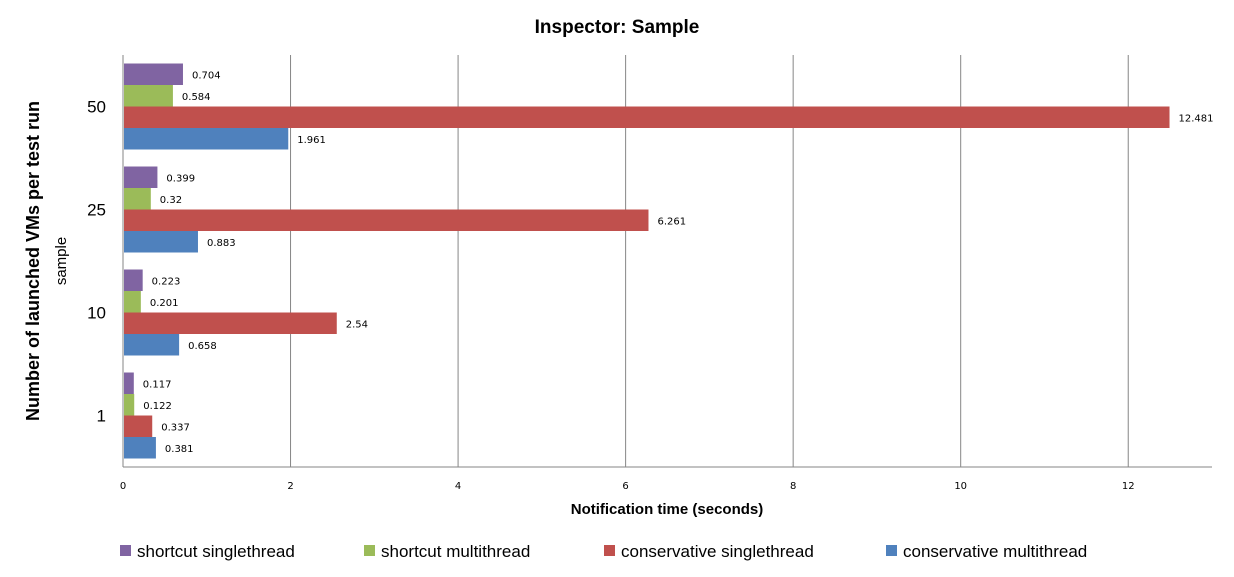  Describe the element at coordinates (717, 551) in the screenshot. I see `legend-label: conservative singlethread` at that location.